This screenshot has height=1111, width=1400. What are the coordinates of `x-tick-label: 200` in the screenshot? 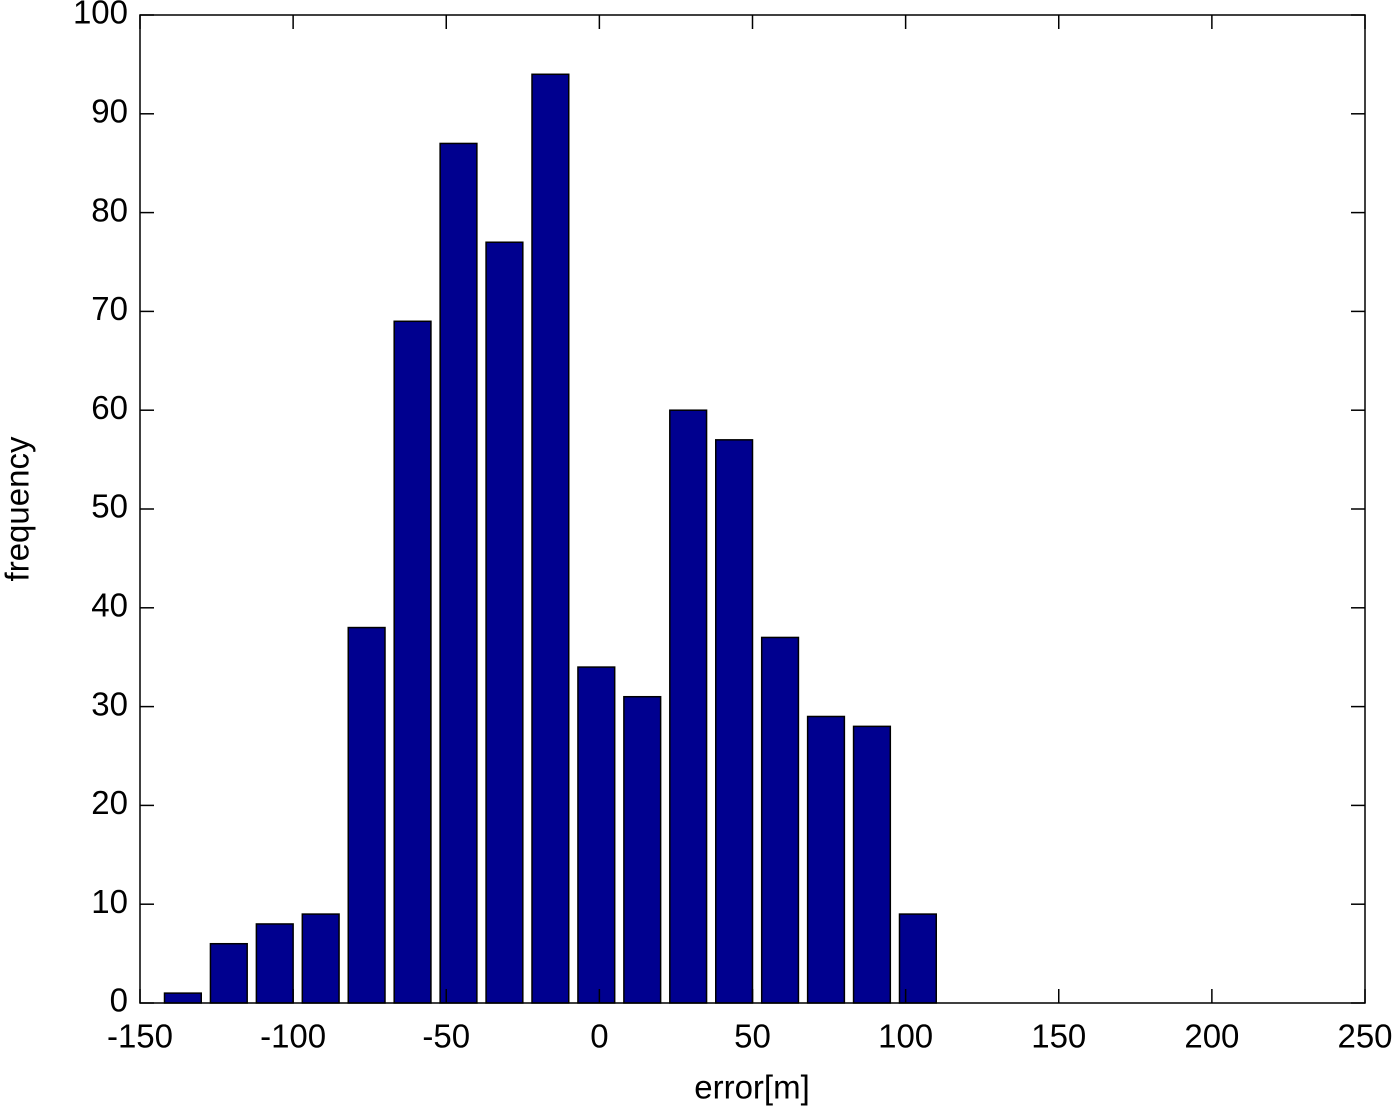 It's located at (1211, 1036).